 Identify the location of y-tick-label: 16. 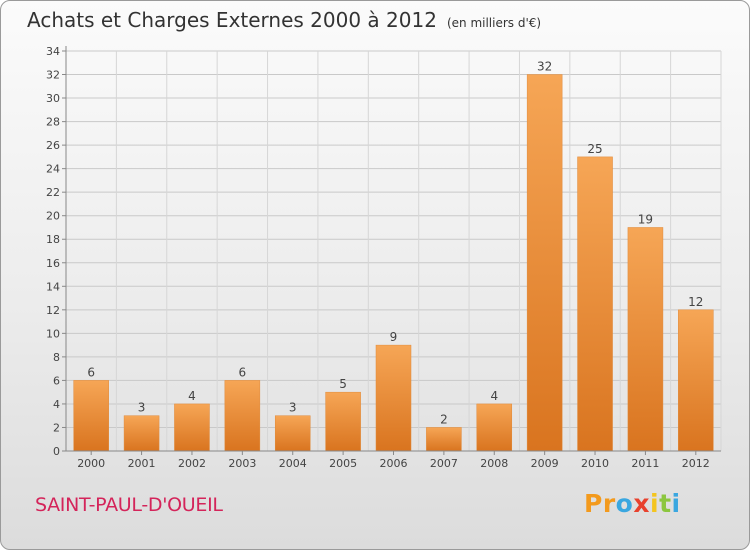
(53, 263).